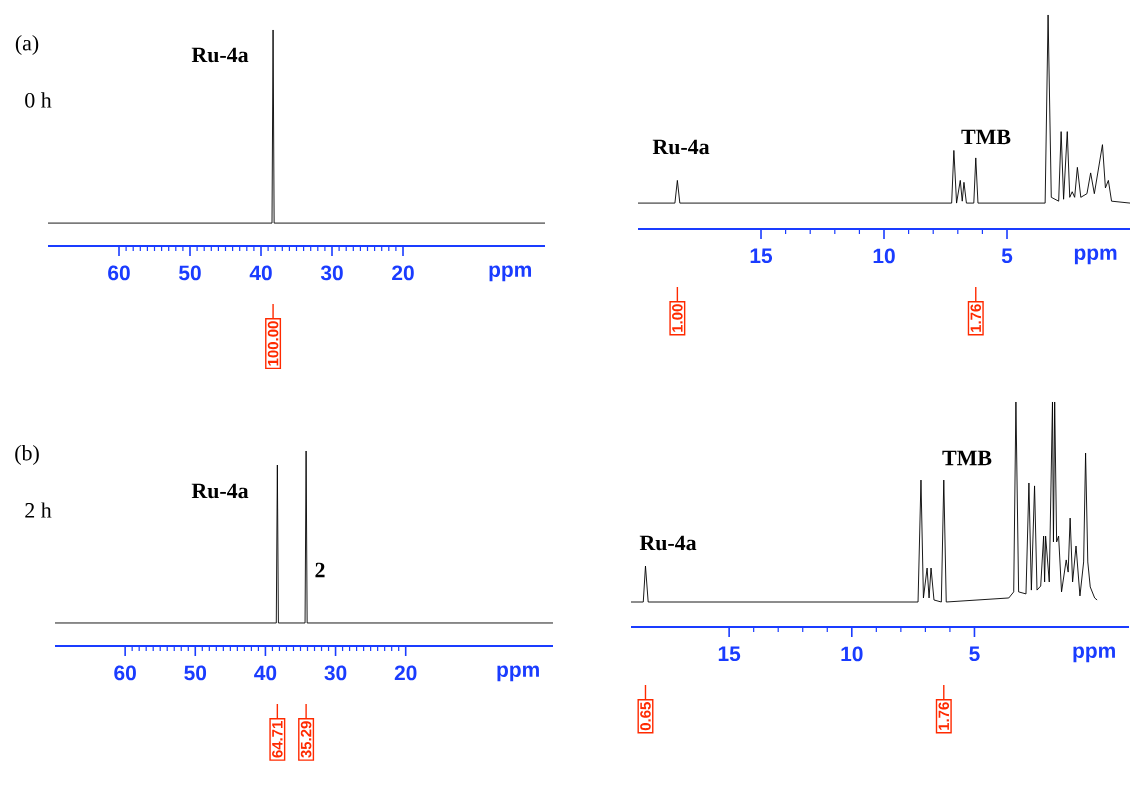 This screenshot has width=1130, height=805. I want to click on annotation: 0 h, so click(38, 100).